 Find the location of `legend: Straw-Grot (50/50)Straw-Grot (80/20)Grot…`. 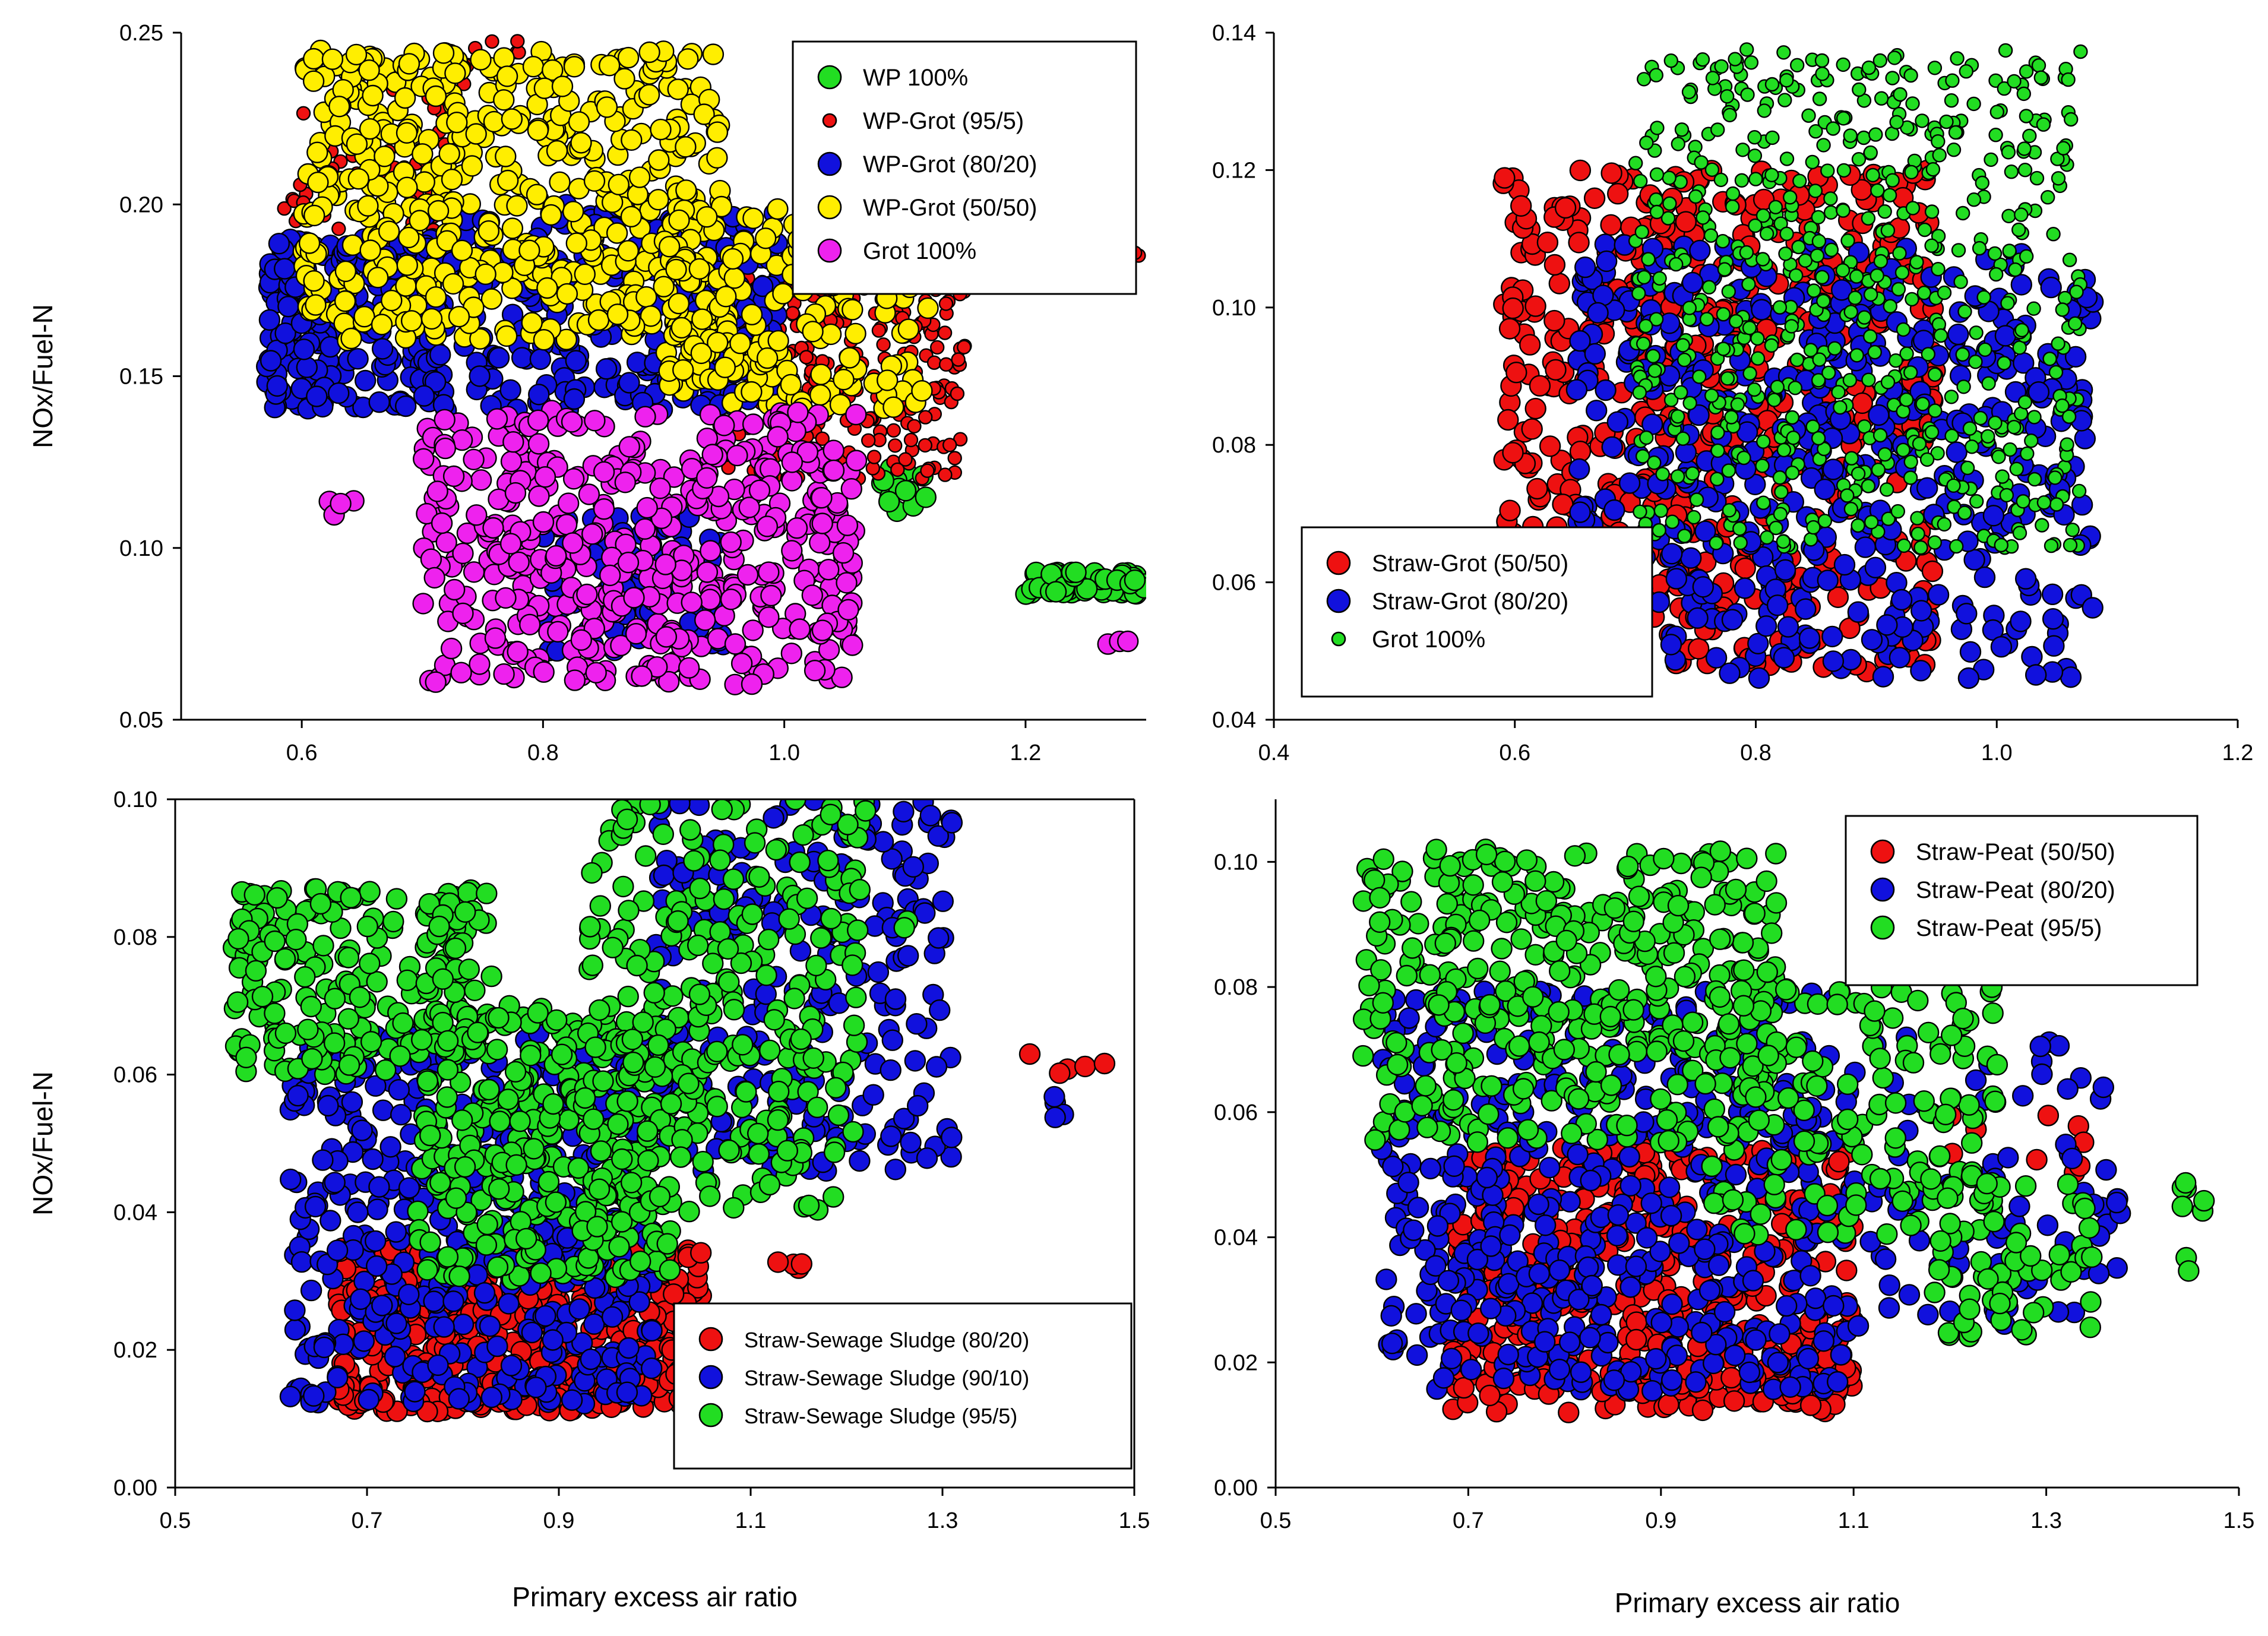

legend: Straw-Grot (50/50)Straw-Grot (80/20)Grot… is located at coordinates (1477, 612).